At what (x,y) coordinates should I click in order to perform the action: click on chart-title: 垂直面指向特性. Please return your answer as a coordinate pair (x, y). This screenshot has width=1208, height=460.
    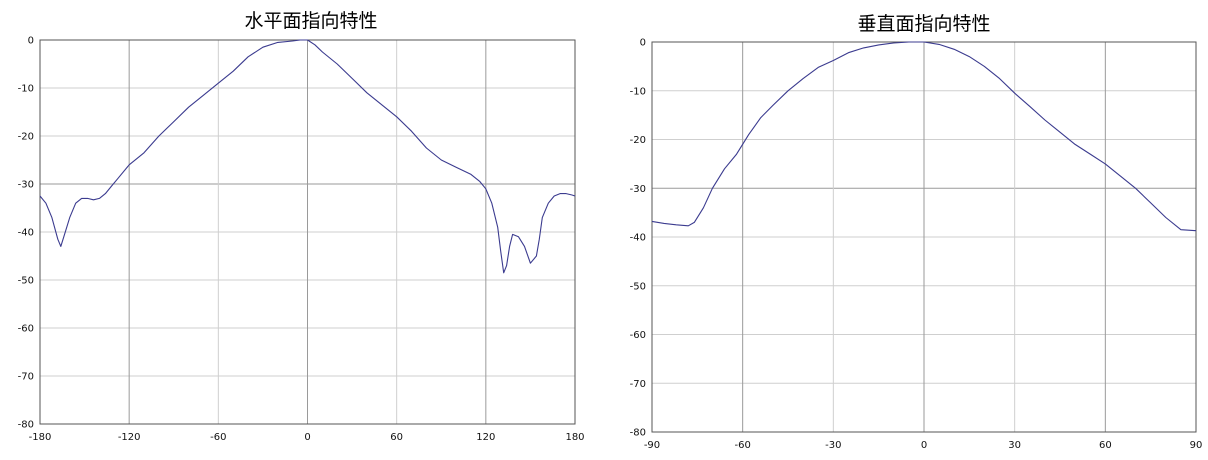
    Looking at the image, I should click on (923, 24).